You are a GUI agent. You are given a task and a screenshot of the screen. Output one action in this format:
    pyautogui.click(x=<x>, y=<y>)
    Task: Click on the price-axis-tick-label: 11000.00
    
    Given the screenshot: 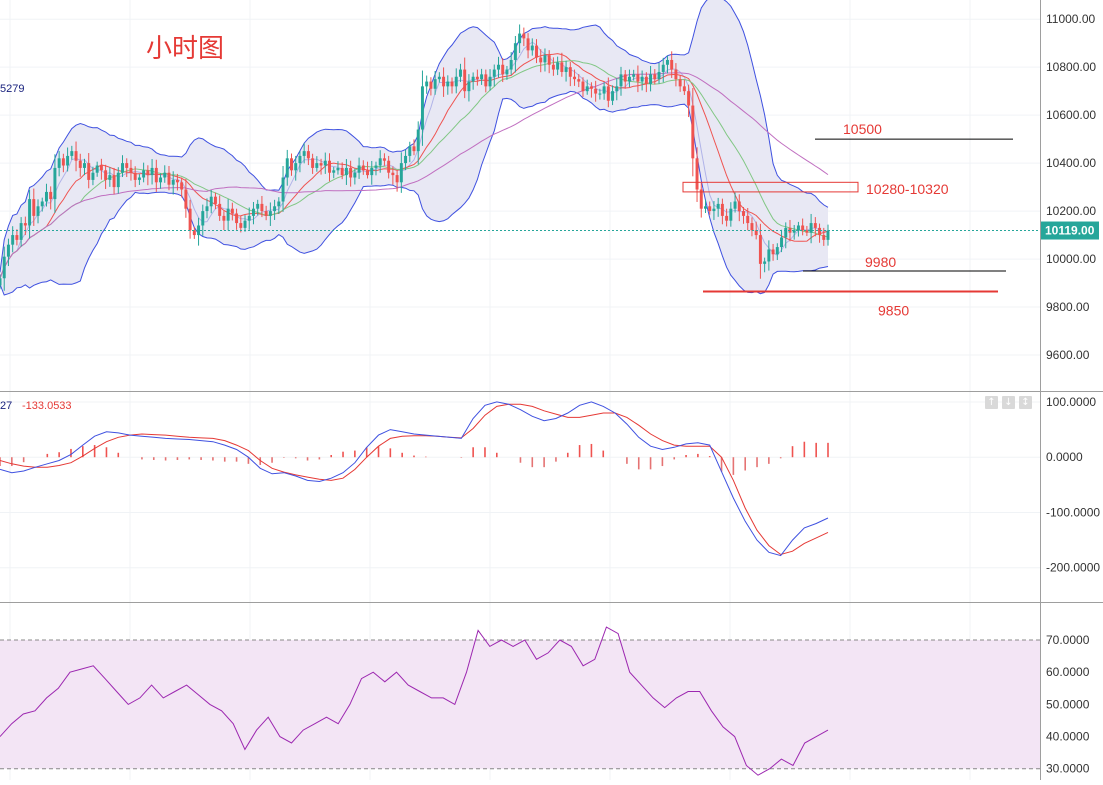 What is the action you would take?
    pyautogui.click(x=1070, y=19)
    